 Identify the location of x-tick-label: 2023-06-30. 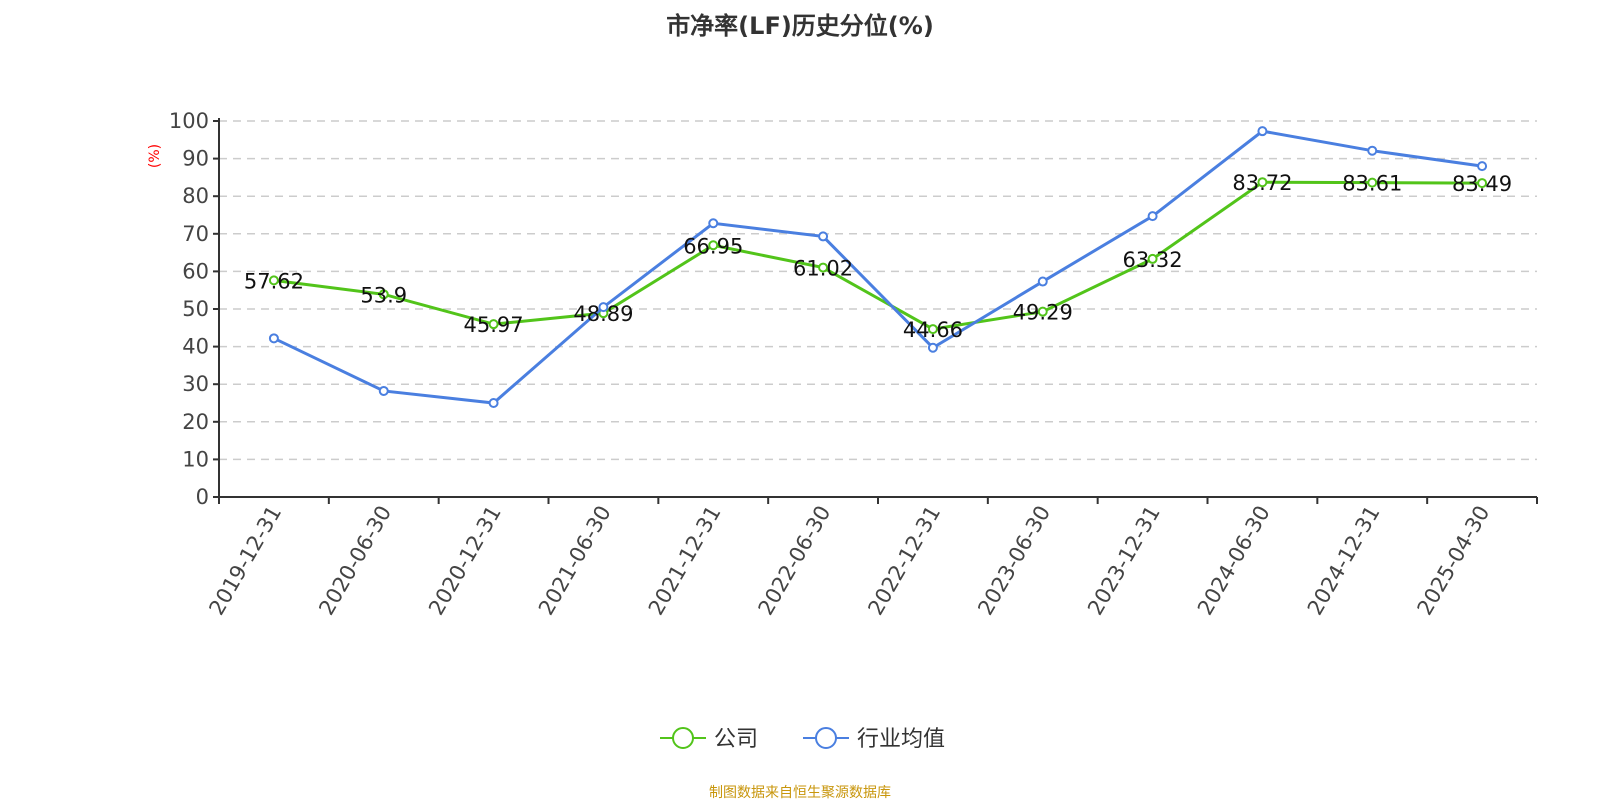
(1014, 561).